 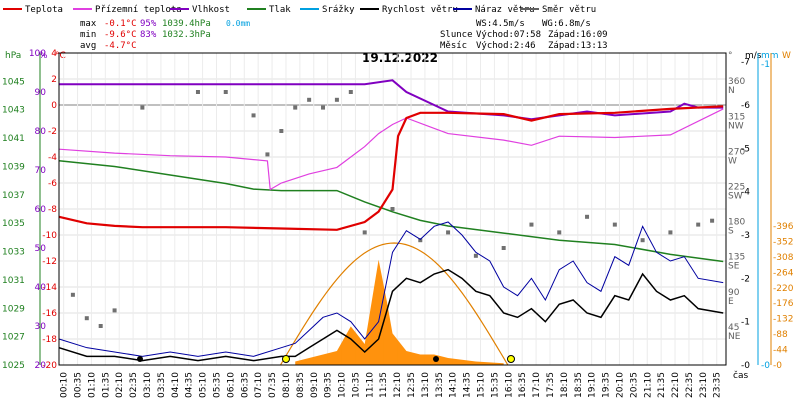 What do you see at coordinates (186, 35) in the screenshot?
I see `stats-min-pres: 1032.3hPa` at bounding box center [186, 35].